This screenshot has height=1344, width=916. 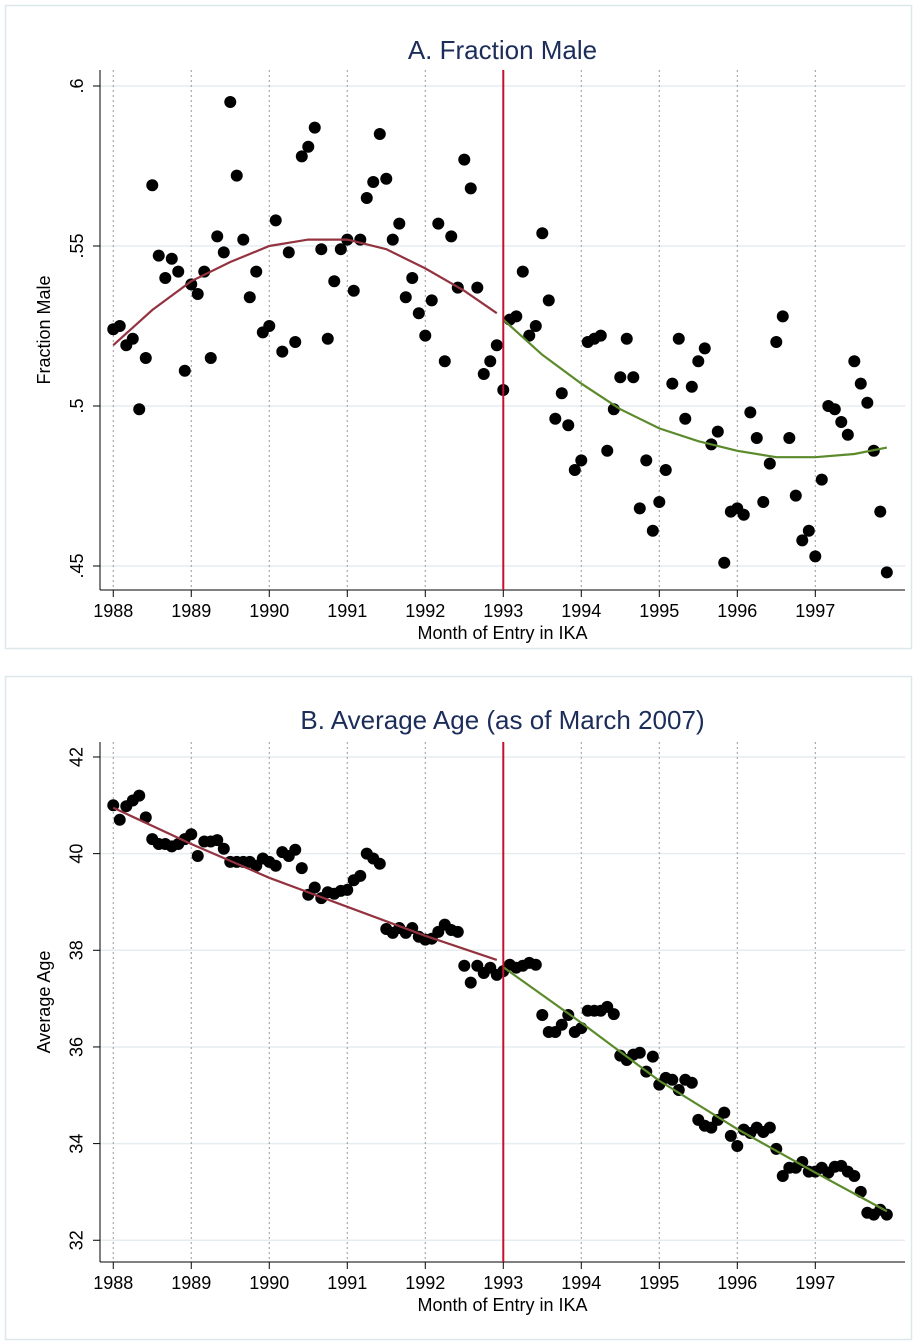 I want to click on x-tick-label: 1997, so click(x=815, y=1283).